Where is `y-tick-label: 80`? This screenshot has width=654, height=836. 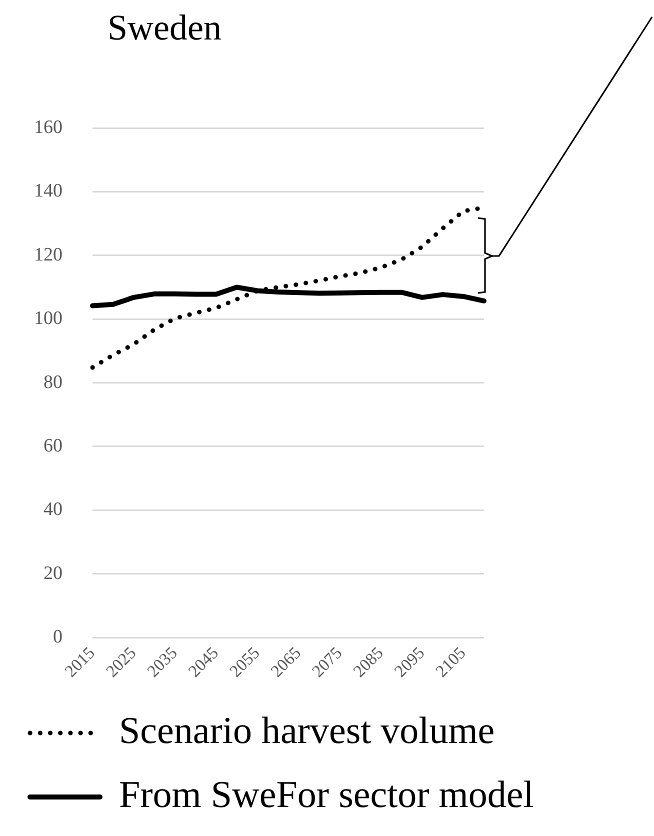
y-tick-label: 80 is located at coordinates (53, 382).